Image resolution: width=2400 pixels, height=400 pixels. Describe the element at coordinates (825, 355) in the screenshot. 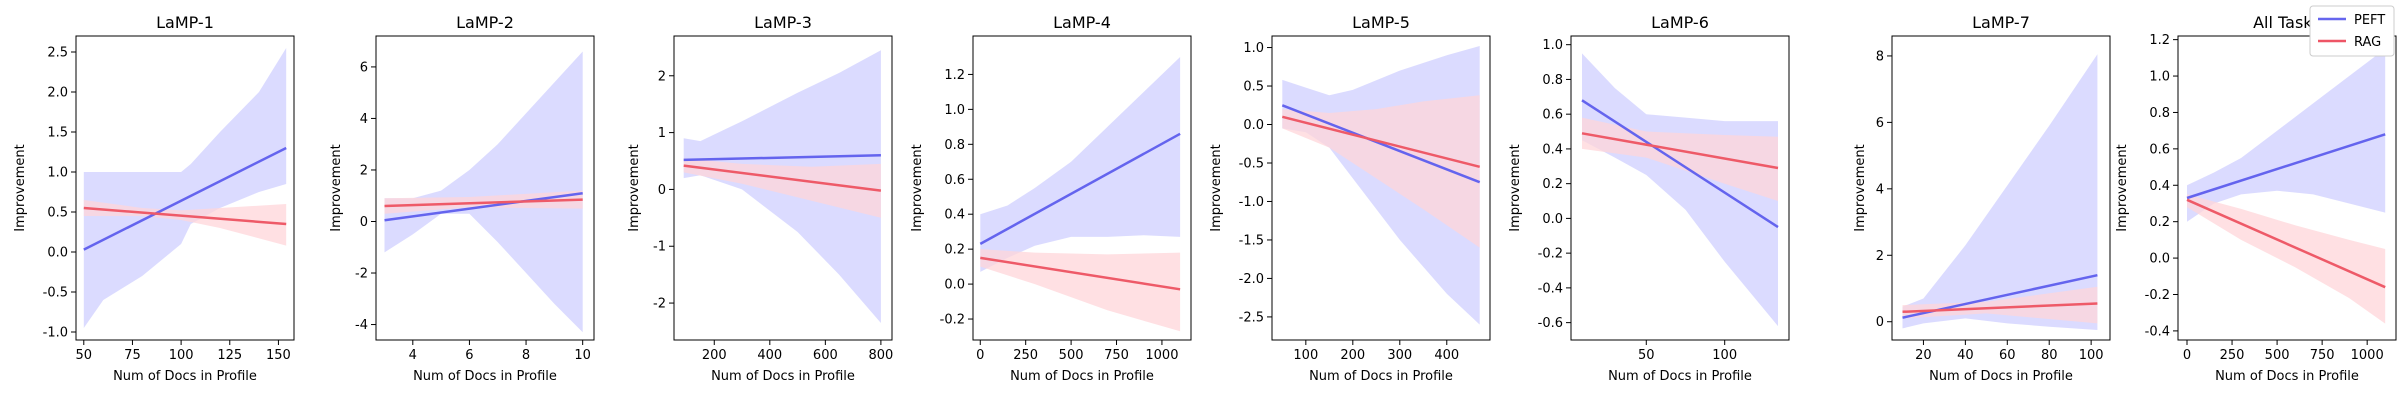

I see `x-tick-label: 600` at that location.